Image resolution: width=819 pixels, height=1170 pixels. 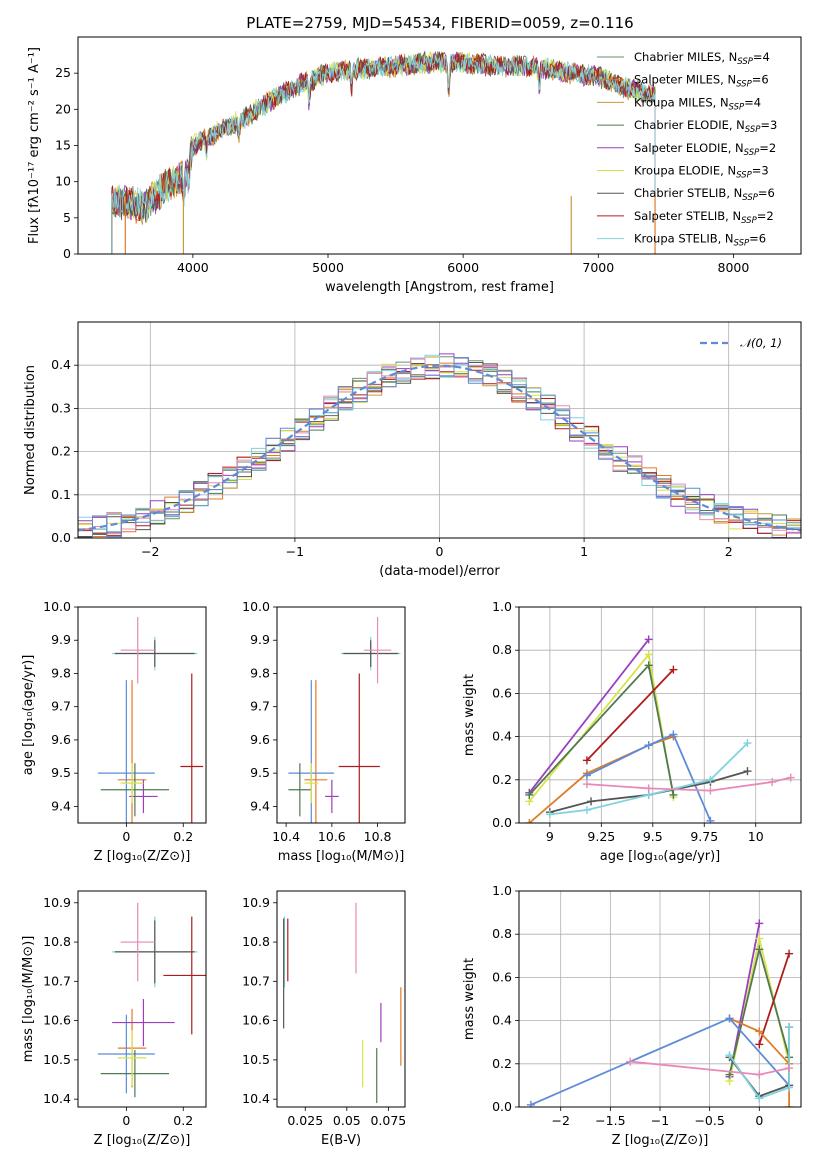 I want to click on histogram-step-line, so click(x=439, y=447).